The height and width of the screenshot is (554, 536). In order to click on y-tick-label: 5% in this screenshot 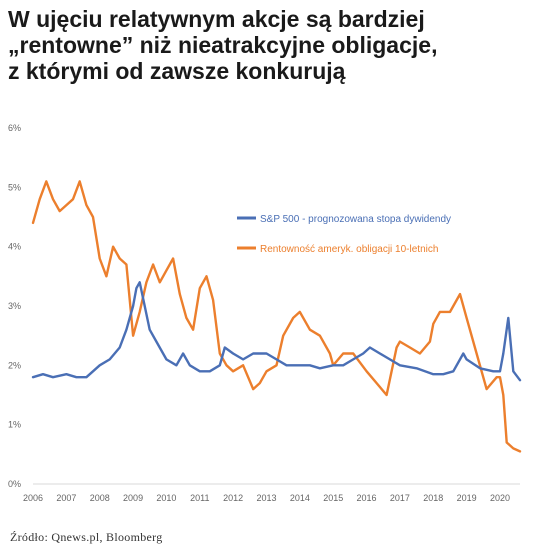, I will do `click(14, 187)`.